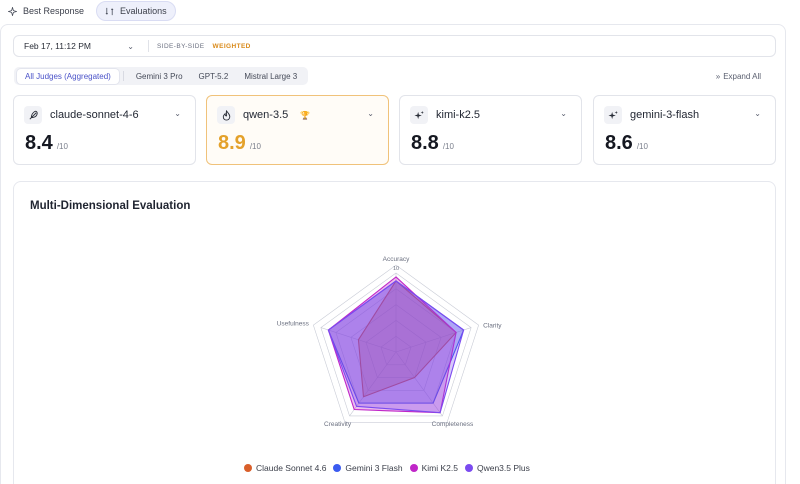 The width and height of the screenshot is (800, 484). I want to click on model-card-qwen: qwen-3.5 🏆 ⌄ 8.9 /10, so click(297, 130).